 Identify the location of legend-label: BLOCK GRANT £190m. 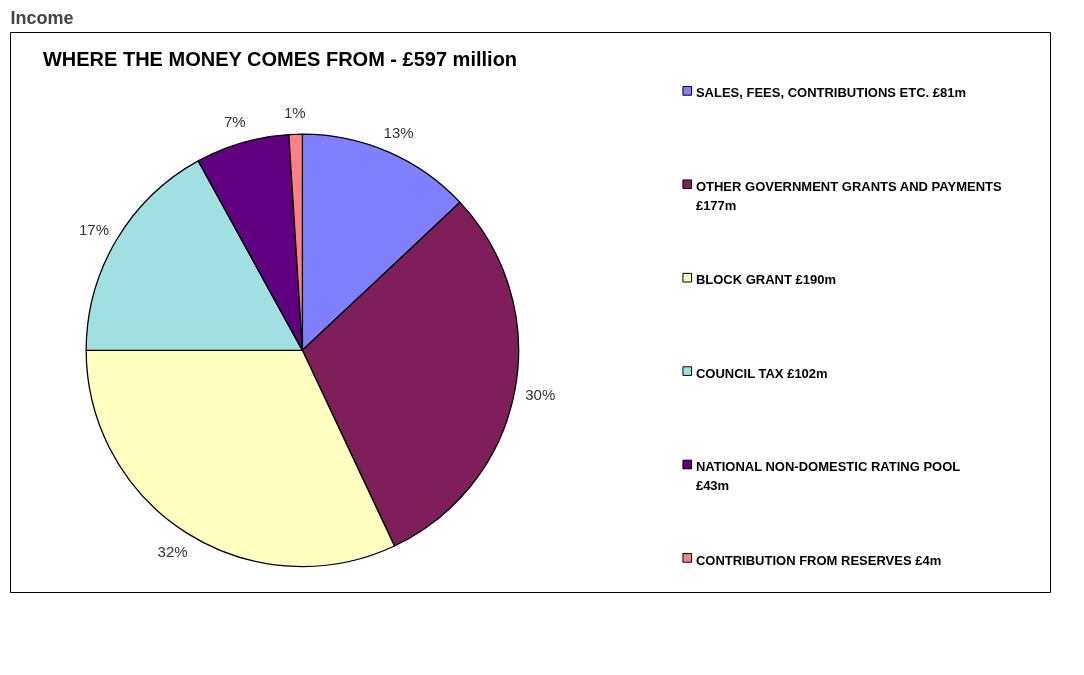
(766, 280).